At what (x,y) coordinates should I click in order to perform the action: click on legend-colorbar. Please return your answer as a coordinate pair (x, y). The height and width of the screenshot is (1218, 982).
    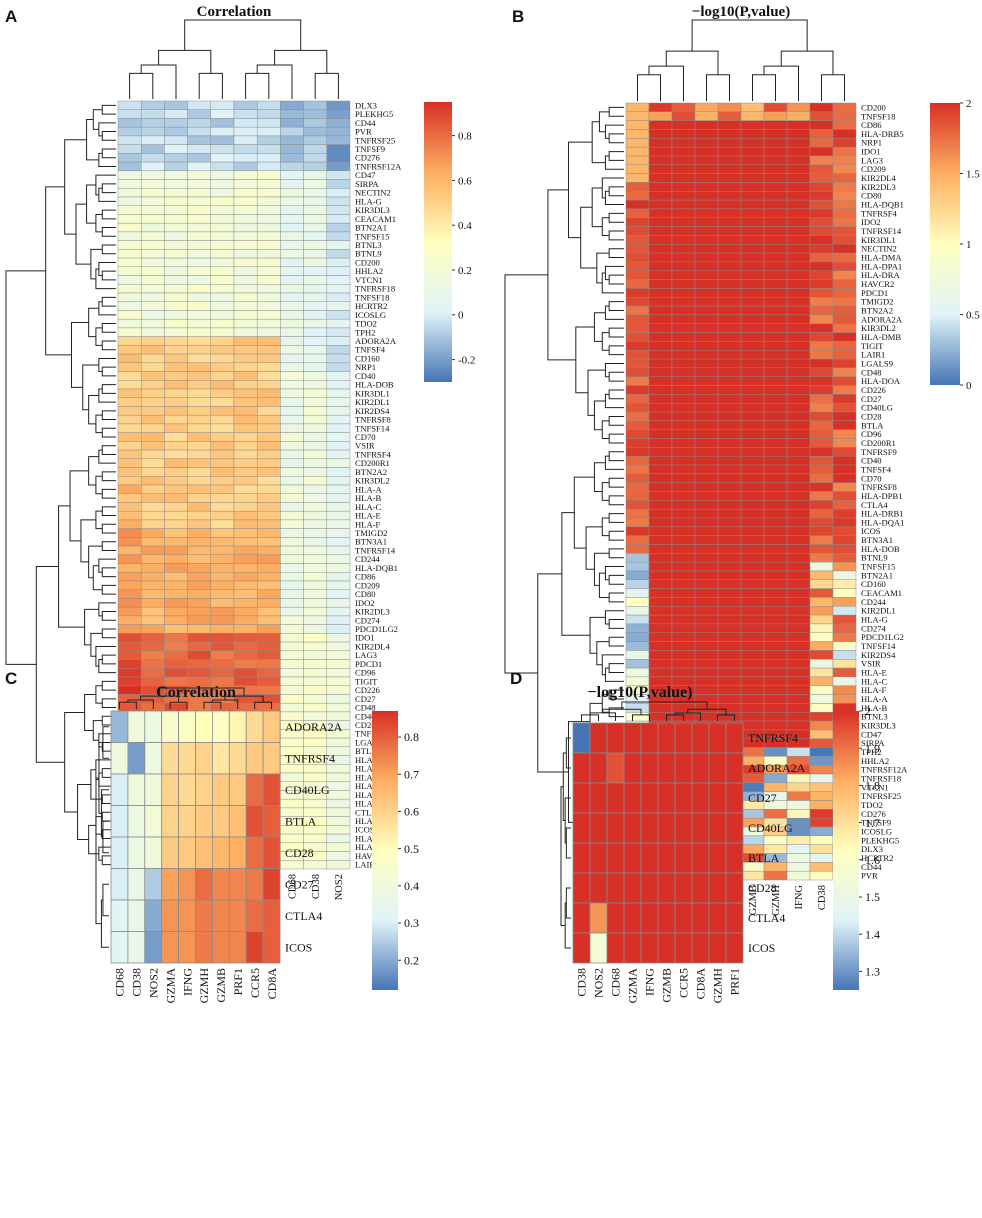
    Looking at the image, I should click on (846, 850).